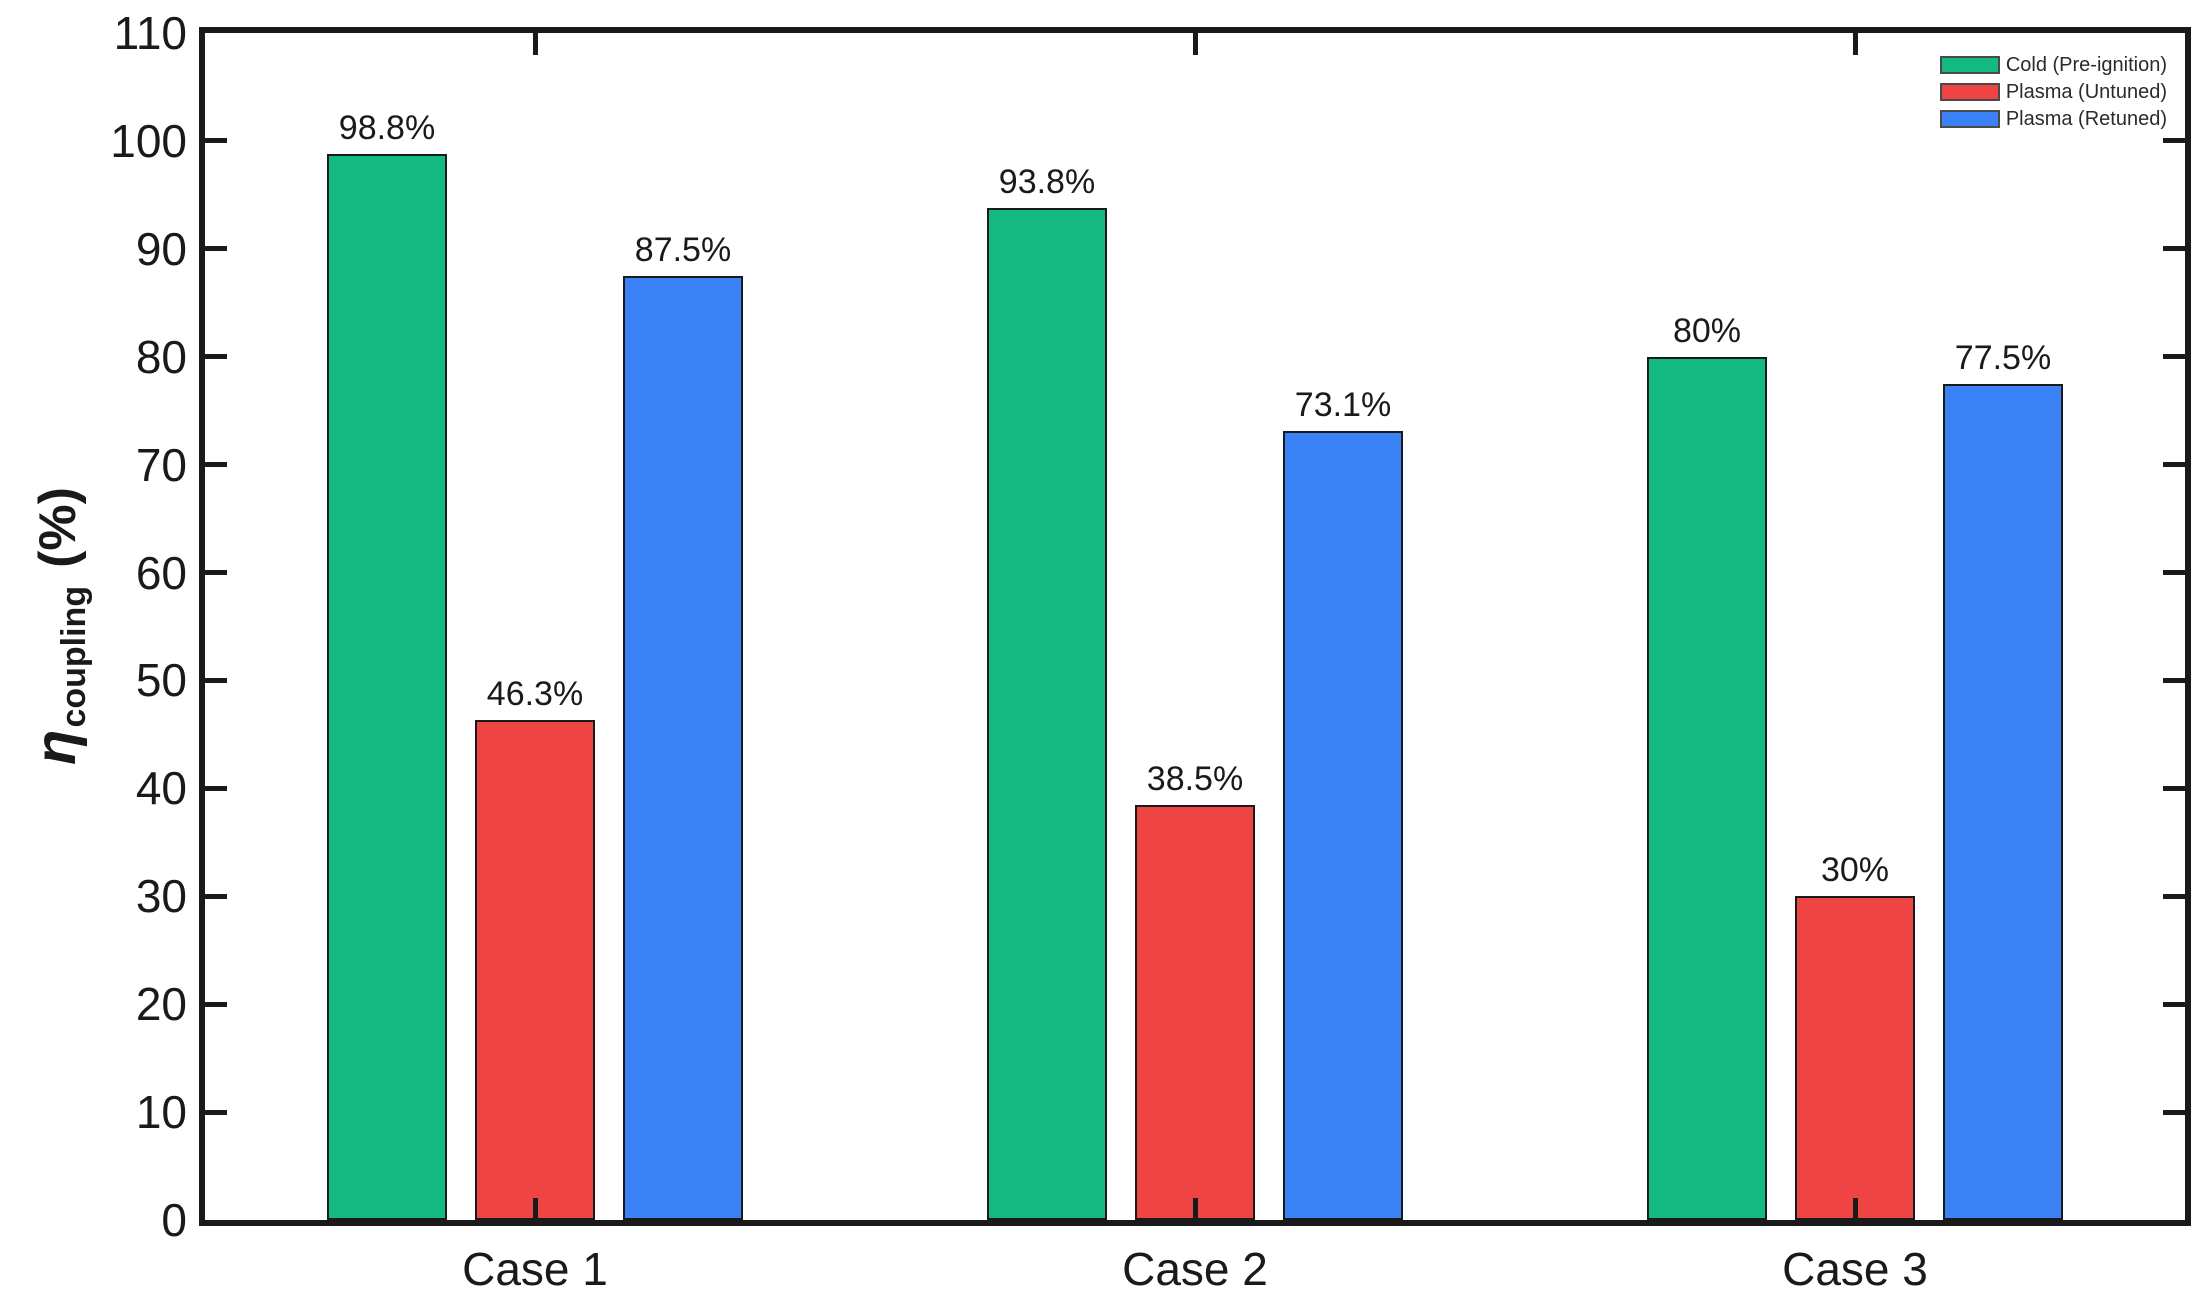 The height and width of the screenshot is (1292, 2210). I want to click on legend-row: Plasma (Untuned), so click(2053, 92).